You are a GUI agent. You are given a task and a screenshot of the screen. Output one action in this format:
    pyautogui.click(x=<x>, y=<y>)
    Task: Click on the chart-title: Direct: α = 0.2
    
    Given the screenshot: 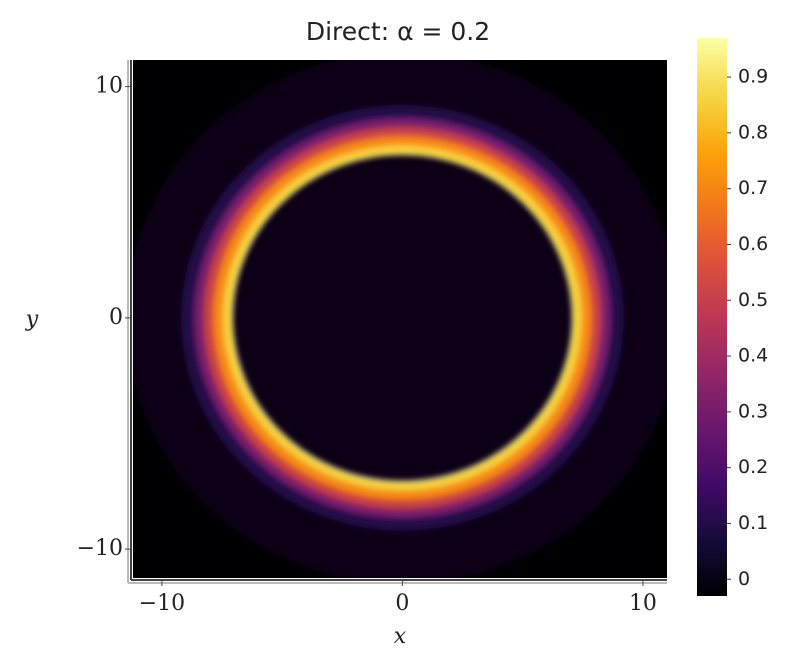 What is the action you would take?
    pyautogui.click(x=398, y=31)
    